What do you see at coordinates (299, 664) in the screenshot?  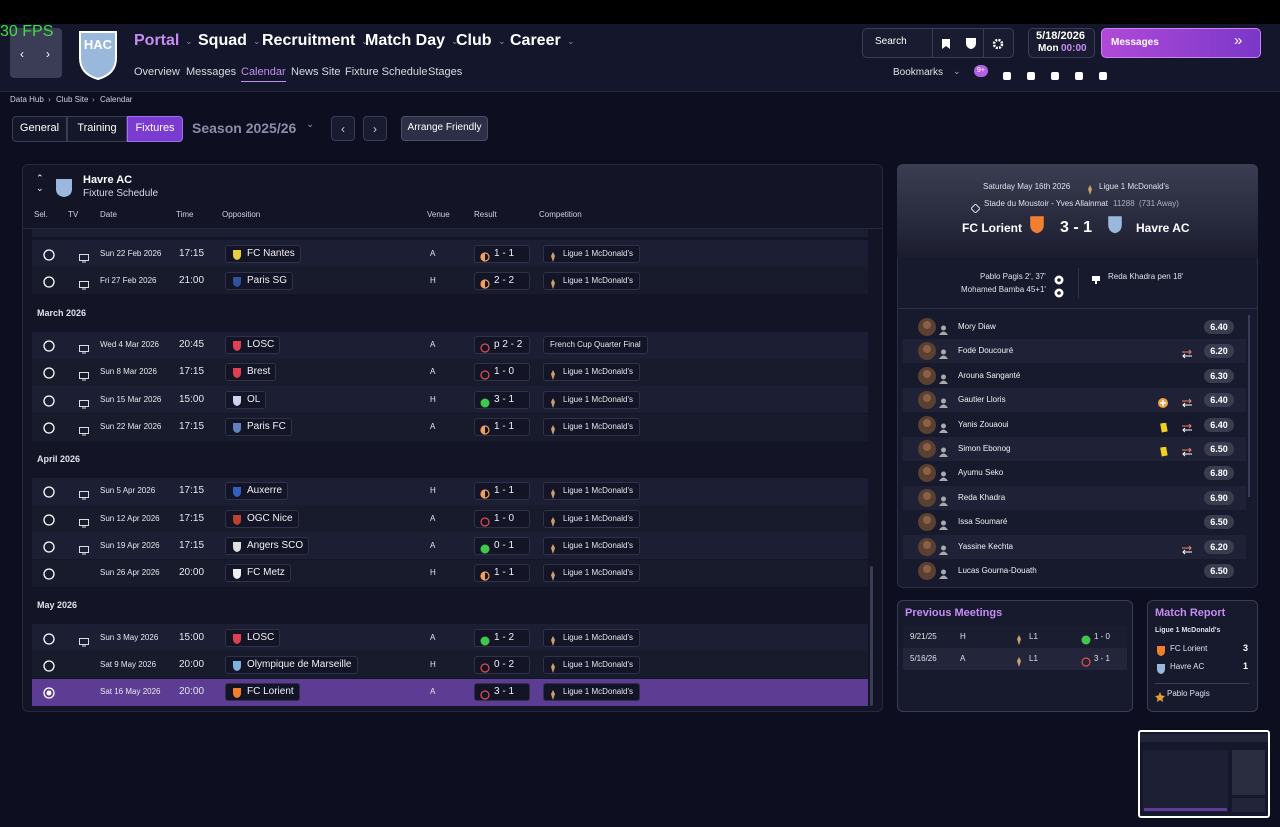 I see `opposition-name: Olympique de Marseille` at bounding box center [299, 664].